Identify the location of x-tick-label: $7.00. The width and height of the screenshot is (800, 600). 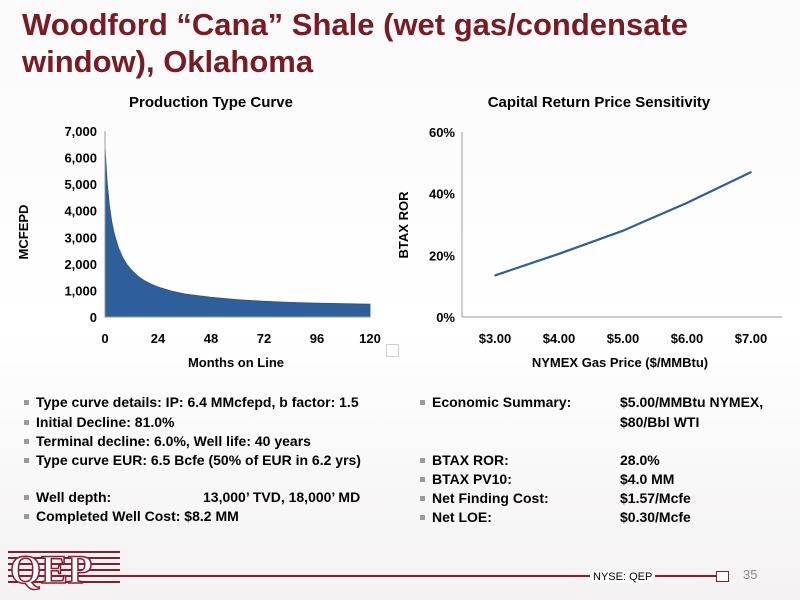
(751, 338).